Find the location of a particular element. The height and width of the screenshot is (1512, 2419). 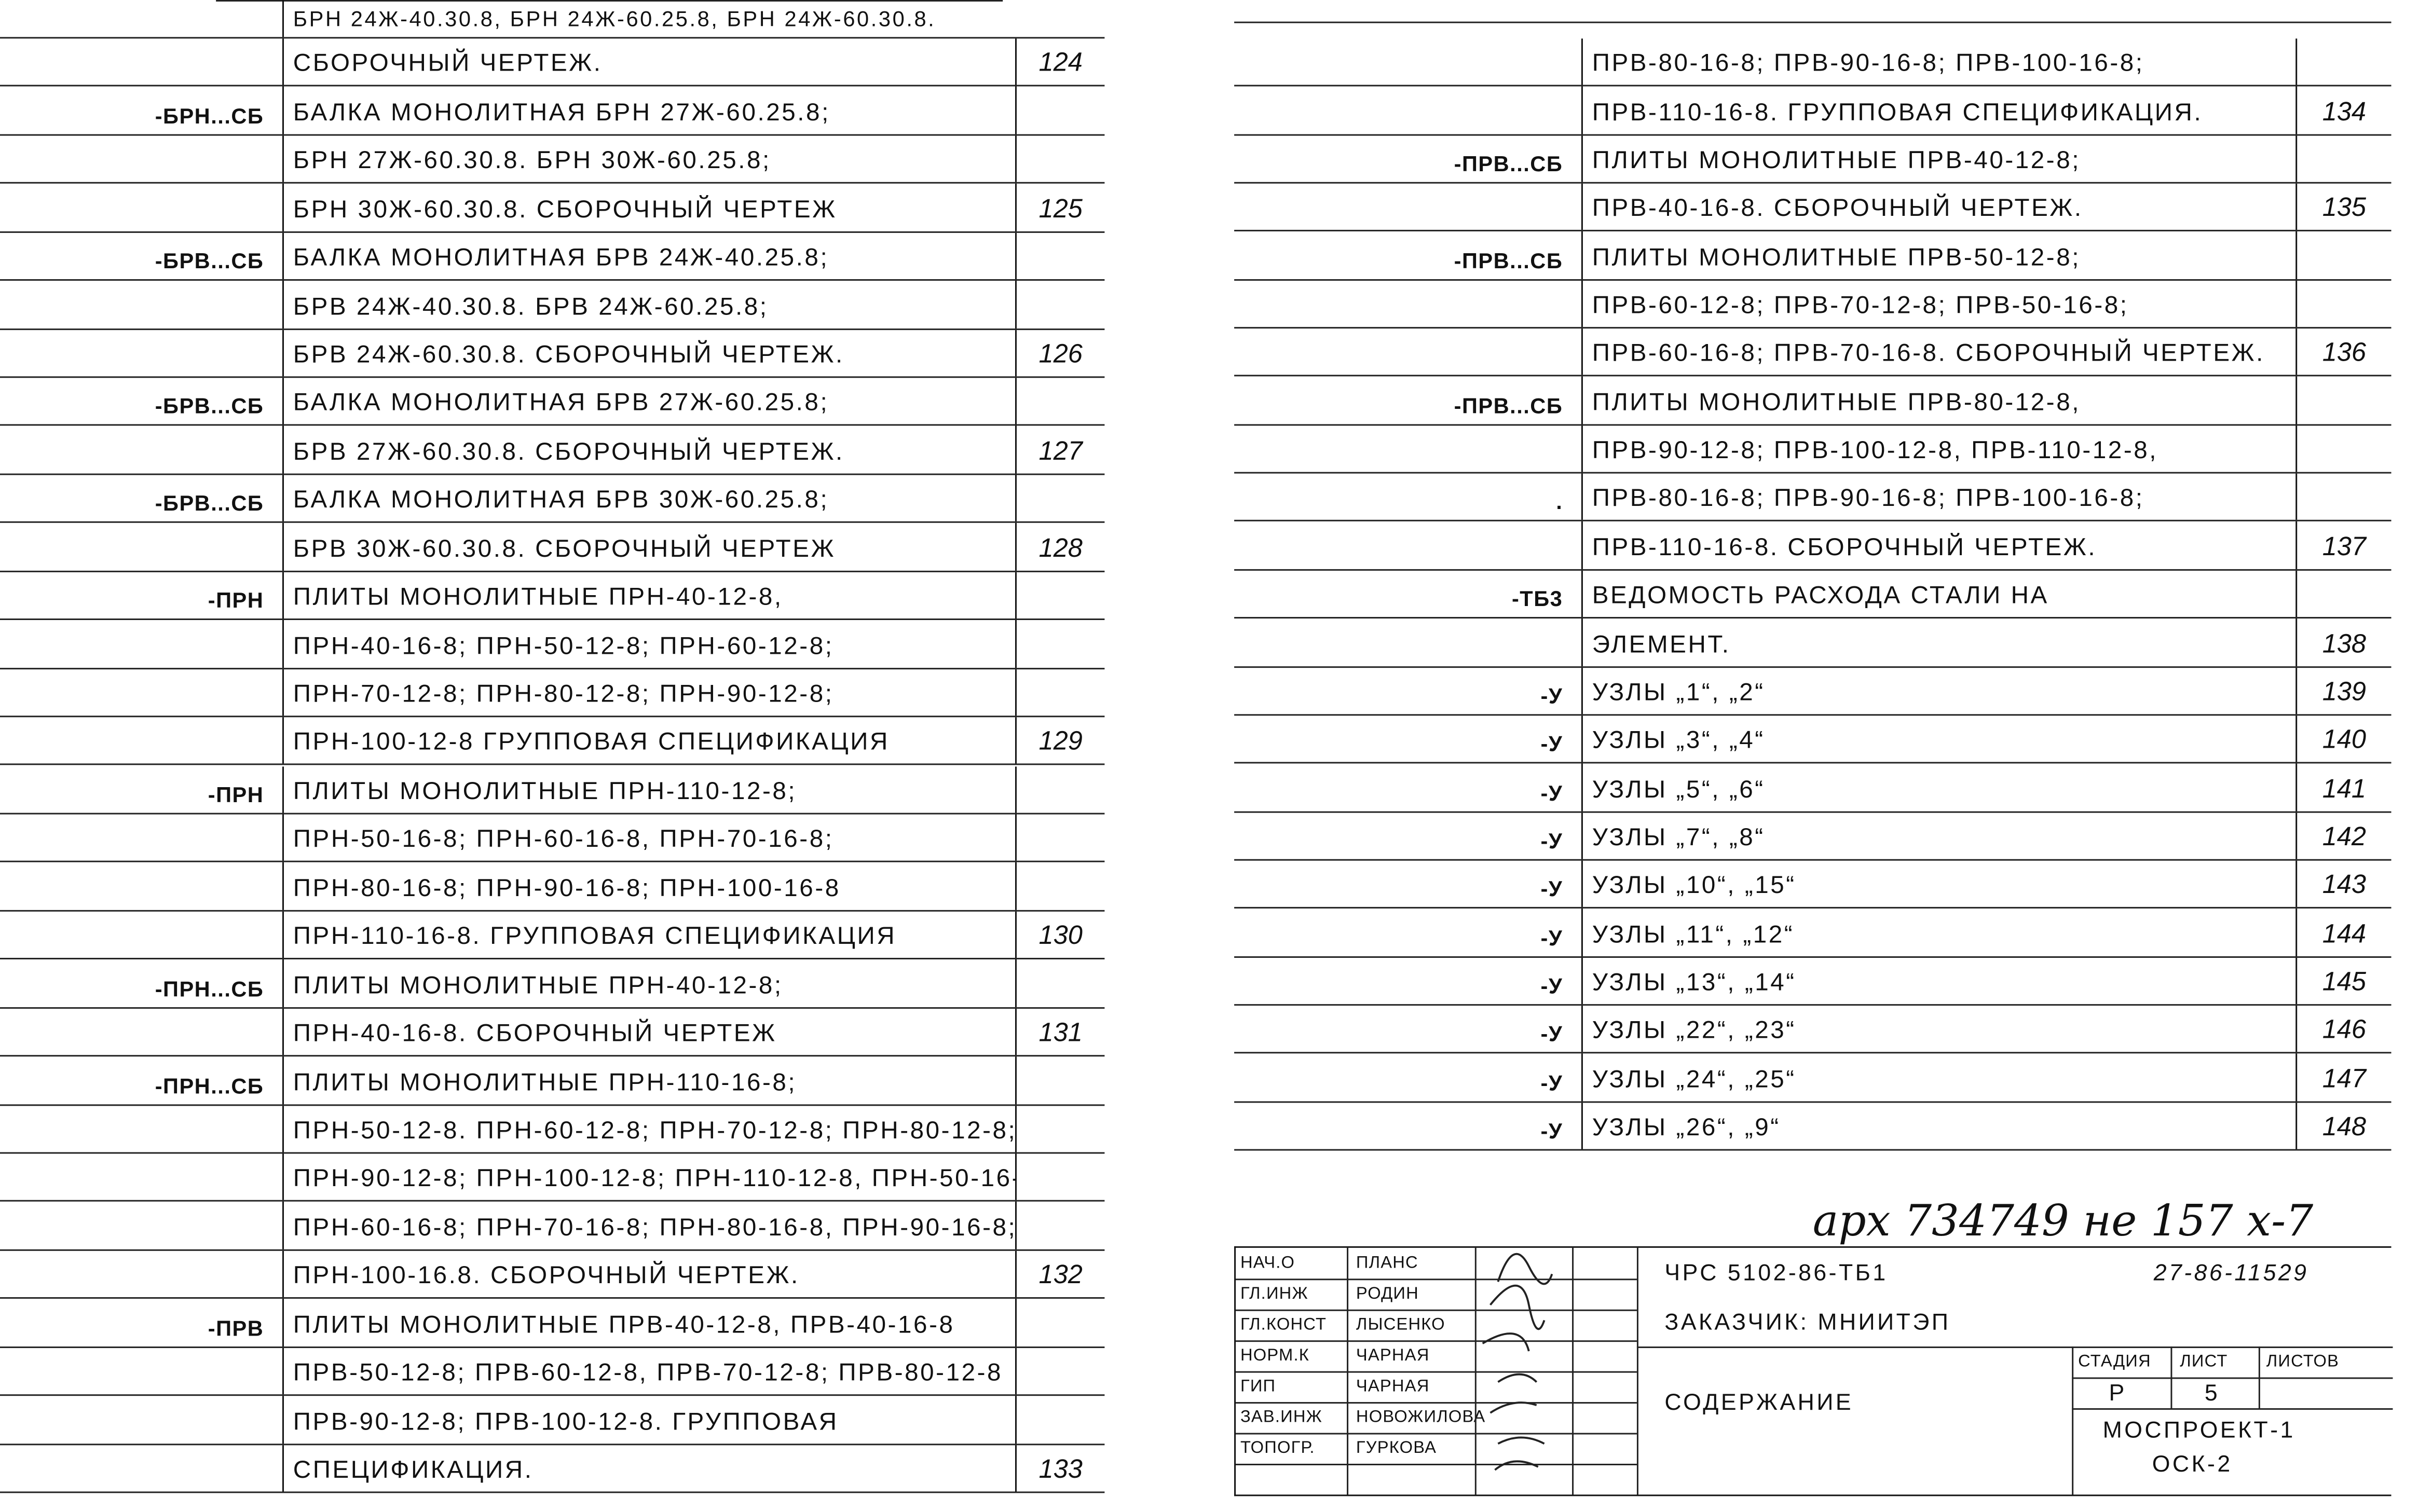

row-text: ПРВ-40-16-8. Сборочный чертеж. is located at coordinates (1938, 207).